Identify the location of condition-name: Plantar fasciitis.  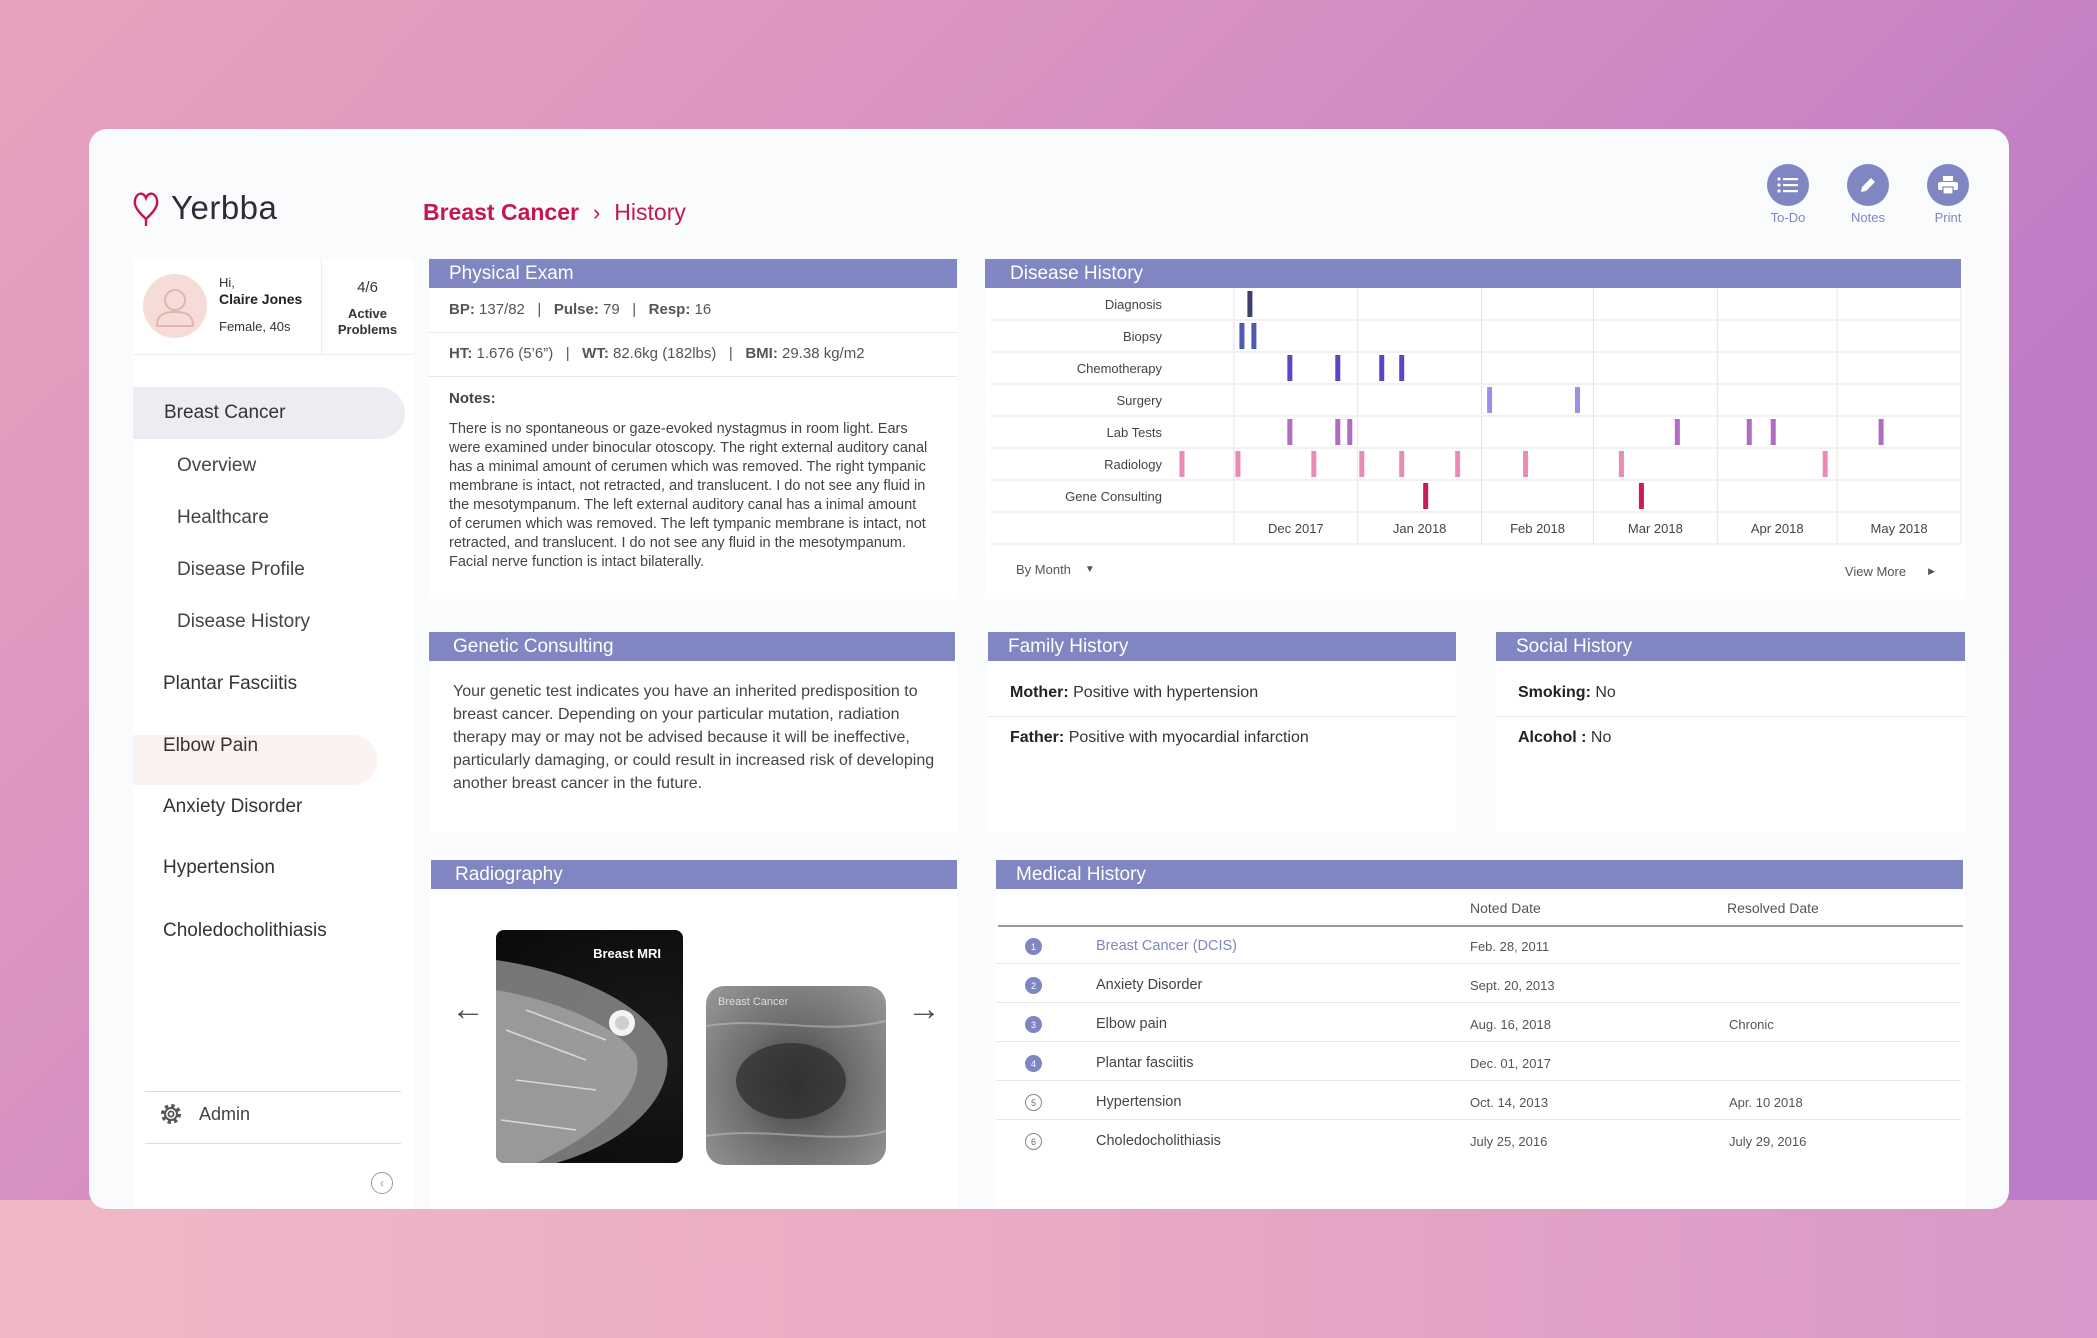
(1145, 1063).